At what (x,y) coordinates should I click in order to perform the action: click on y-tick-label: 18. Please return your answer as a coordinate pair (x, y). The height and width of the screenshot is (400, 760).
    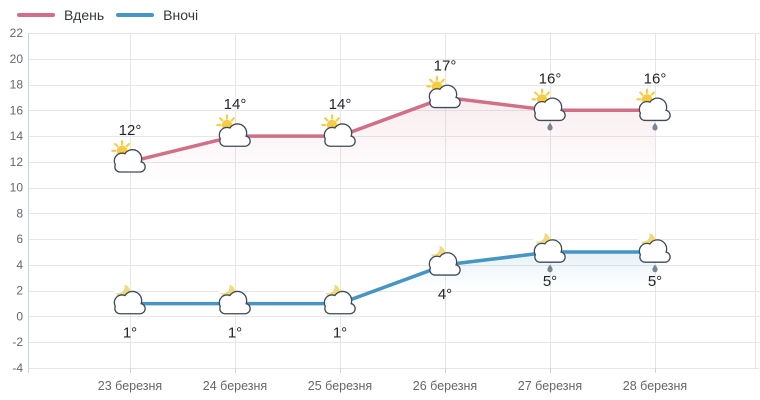
    Looking at the image, I should click on (17, 85).